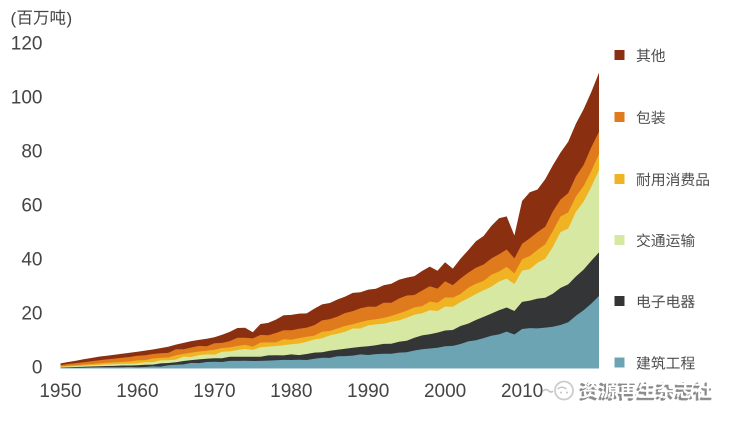 The width and height of the screenshot is (731, 422). I want to click on svg-text: 0, so click(37, 368).